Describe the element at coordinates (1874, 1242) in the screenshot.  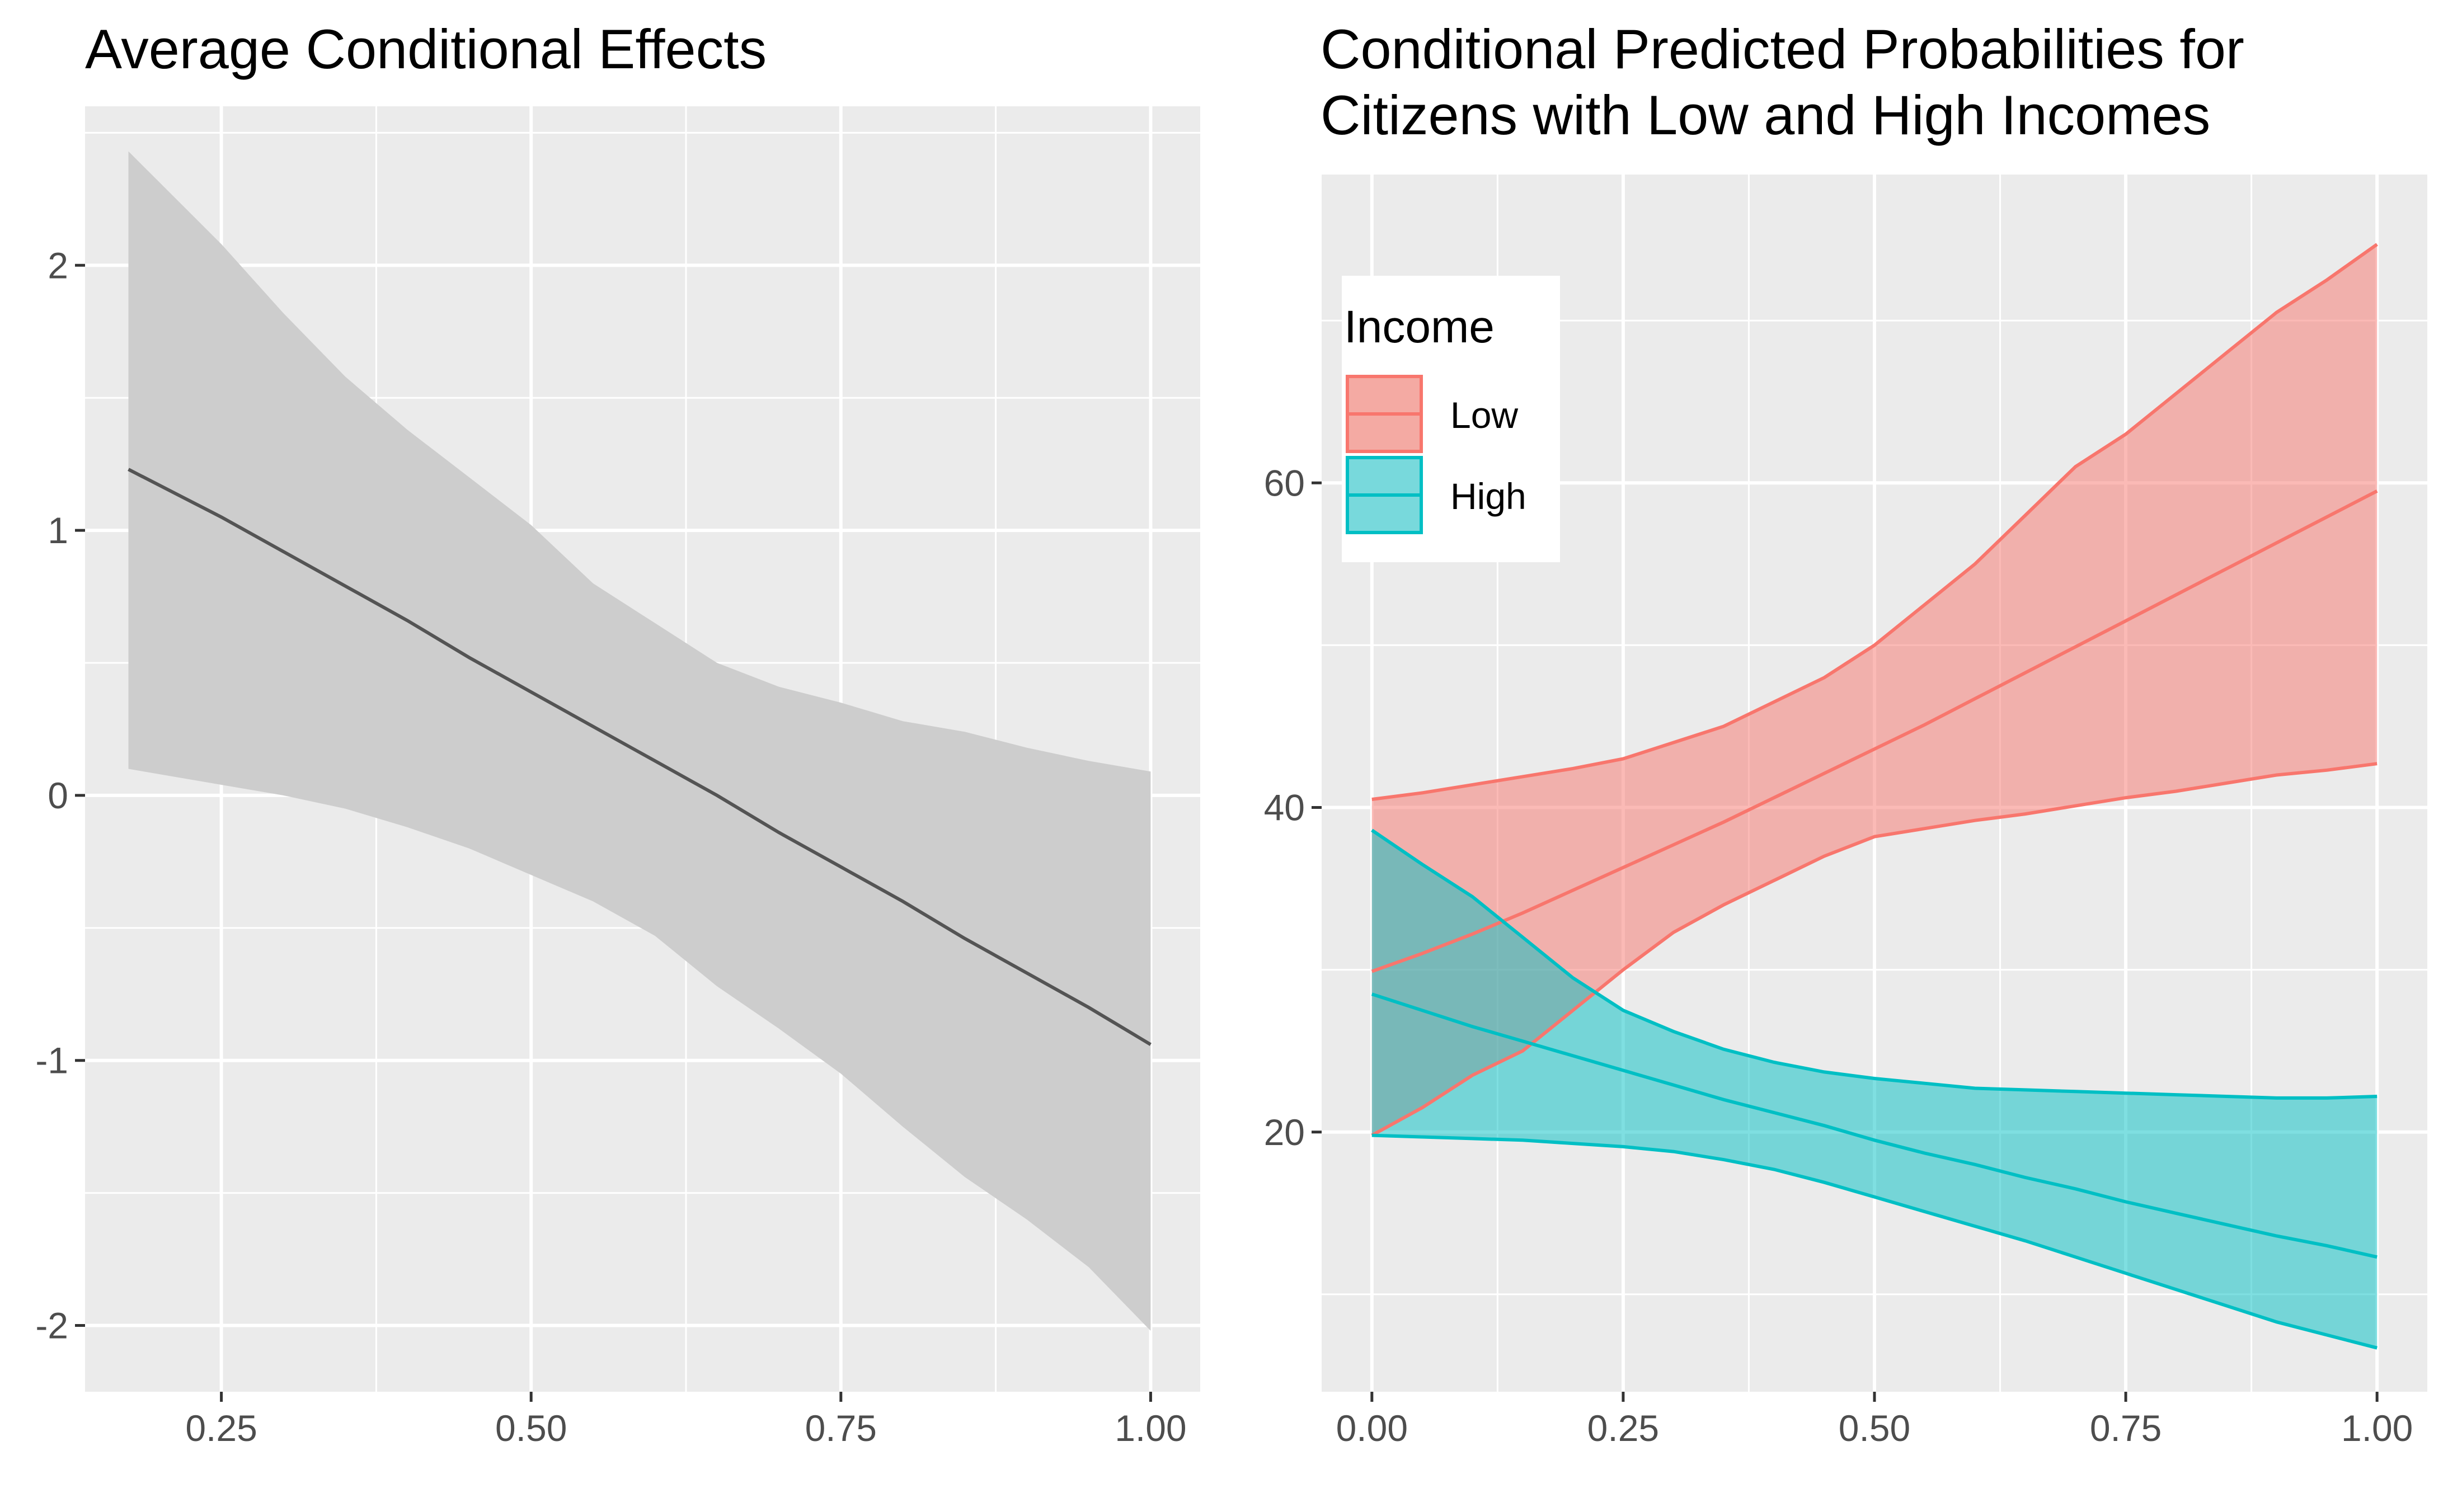
I see `right-lower-bound-high` at that location.